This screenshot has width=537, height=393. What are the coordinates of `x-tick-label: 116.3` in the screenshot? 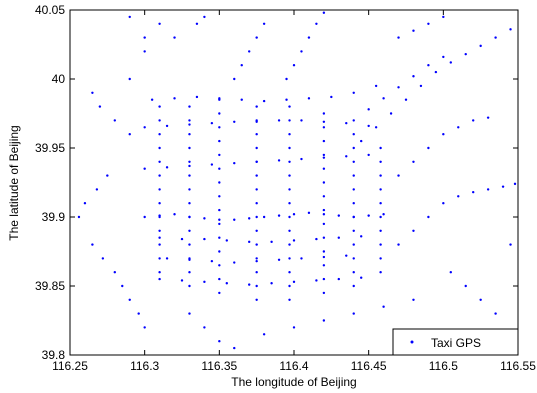 It's located at (144, 366).